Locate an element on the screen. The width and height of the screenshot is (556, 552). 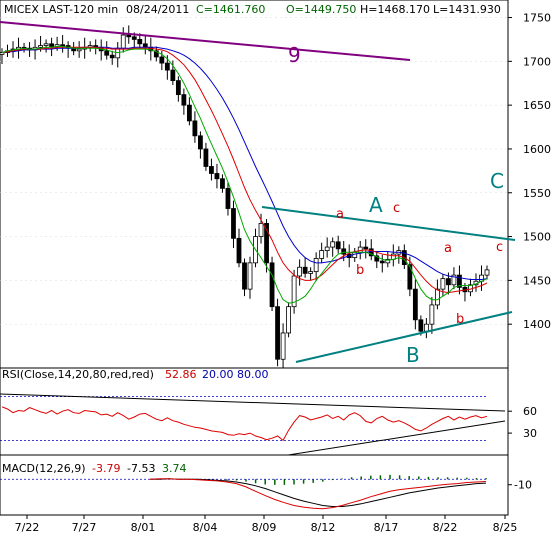
rsi-value: 52.86 is located at coordinates (181, 374).